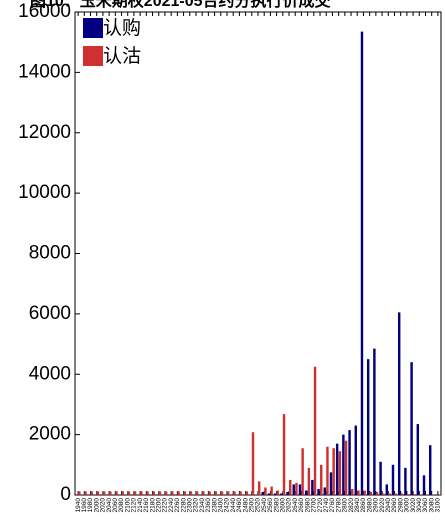 This screenshot has width=445, height=524. Describe the element at coordinates (189, 505) in the screenshot. I see `x-tick-label: 2300` at that location.